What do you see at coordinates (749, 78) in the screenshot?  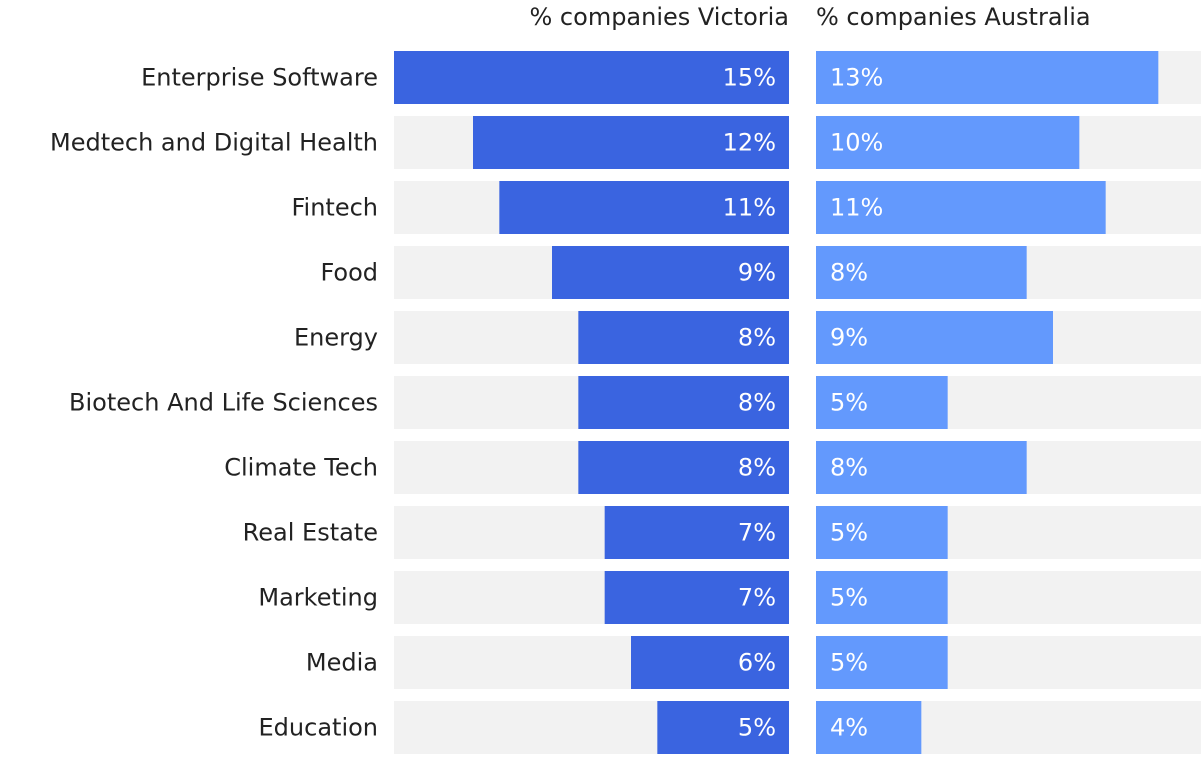 I see `value-label: 15%` at bounding box center [749, 78].